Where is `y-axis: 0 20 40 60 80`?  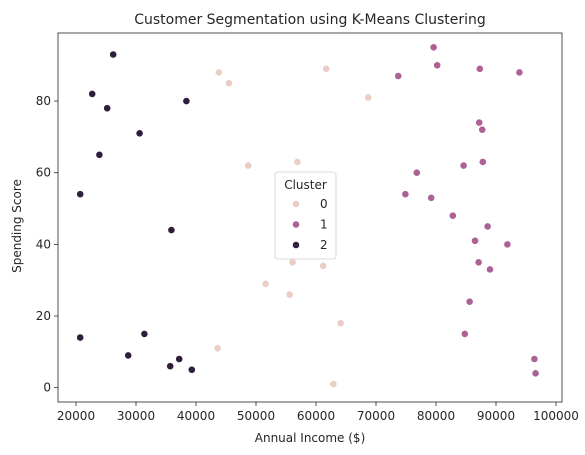
y-axis: 0 20 40 60 80 is located at coordinates (47, 244).